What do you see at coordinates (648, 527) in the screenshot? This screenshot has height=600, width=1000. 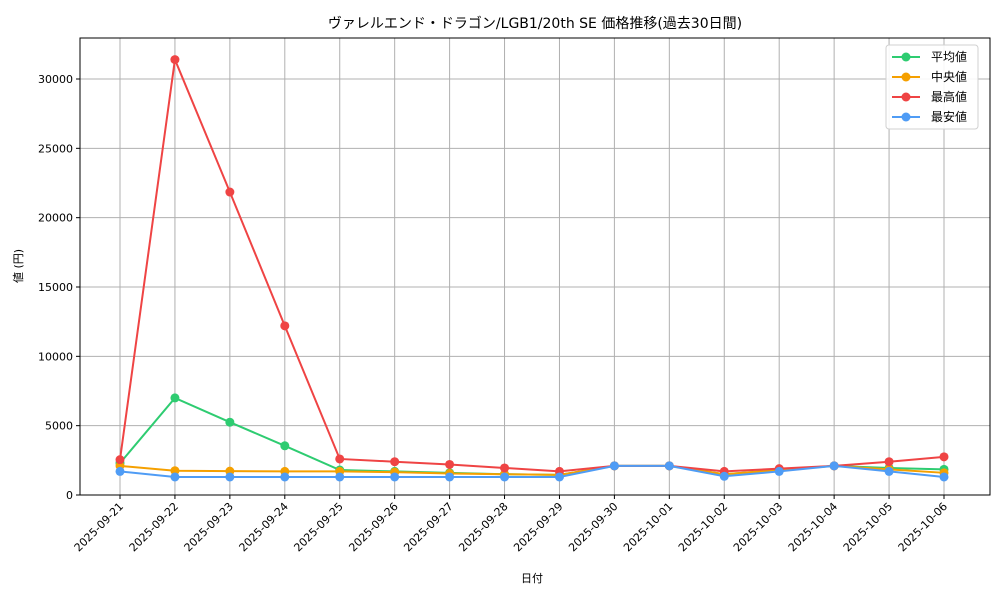 I see `x-tick-label: 2025-10-01` at bounding box center [648, 527].